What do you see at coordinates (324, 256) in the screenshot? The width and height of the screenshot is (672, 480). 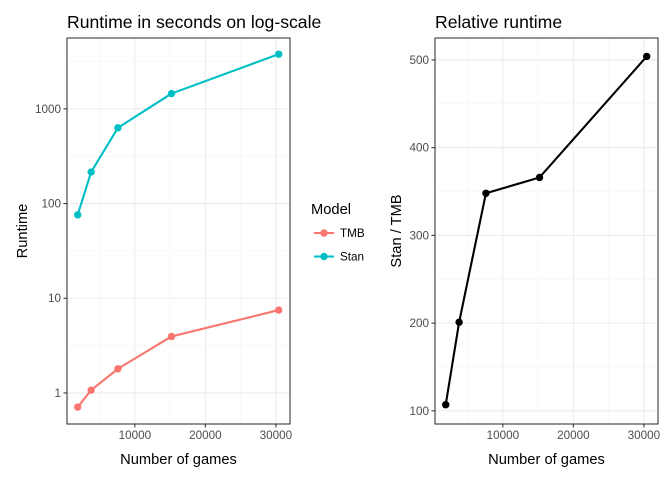 I see `legend-key-point-stan` at bounding box center [324, 256].